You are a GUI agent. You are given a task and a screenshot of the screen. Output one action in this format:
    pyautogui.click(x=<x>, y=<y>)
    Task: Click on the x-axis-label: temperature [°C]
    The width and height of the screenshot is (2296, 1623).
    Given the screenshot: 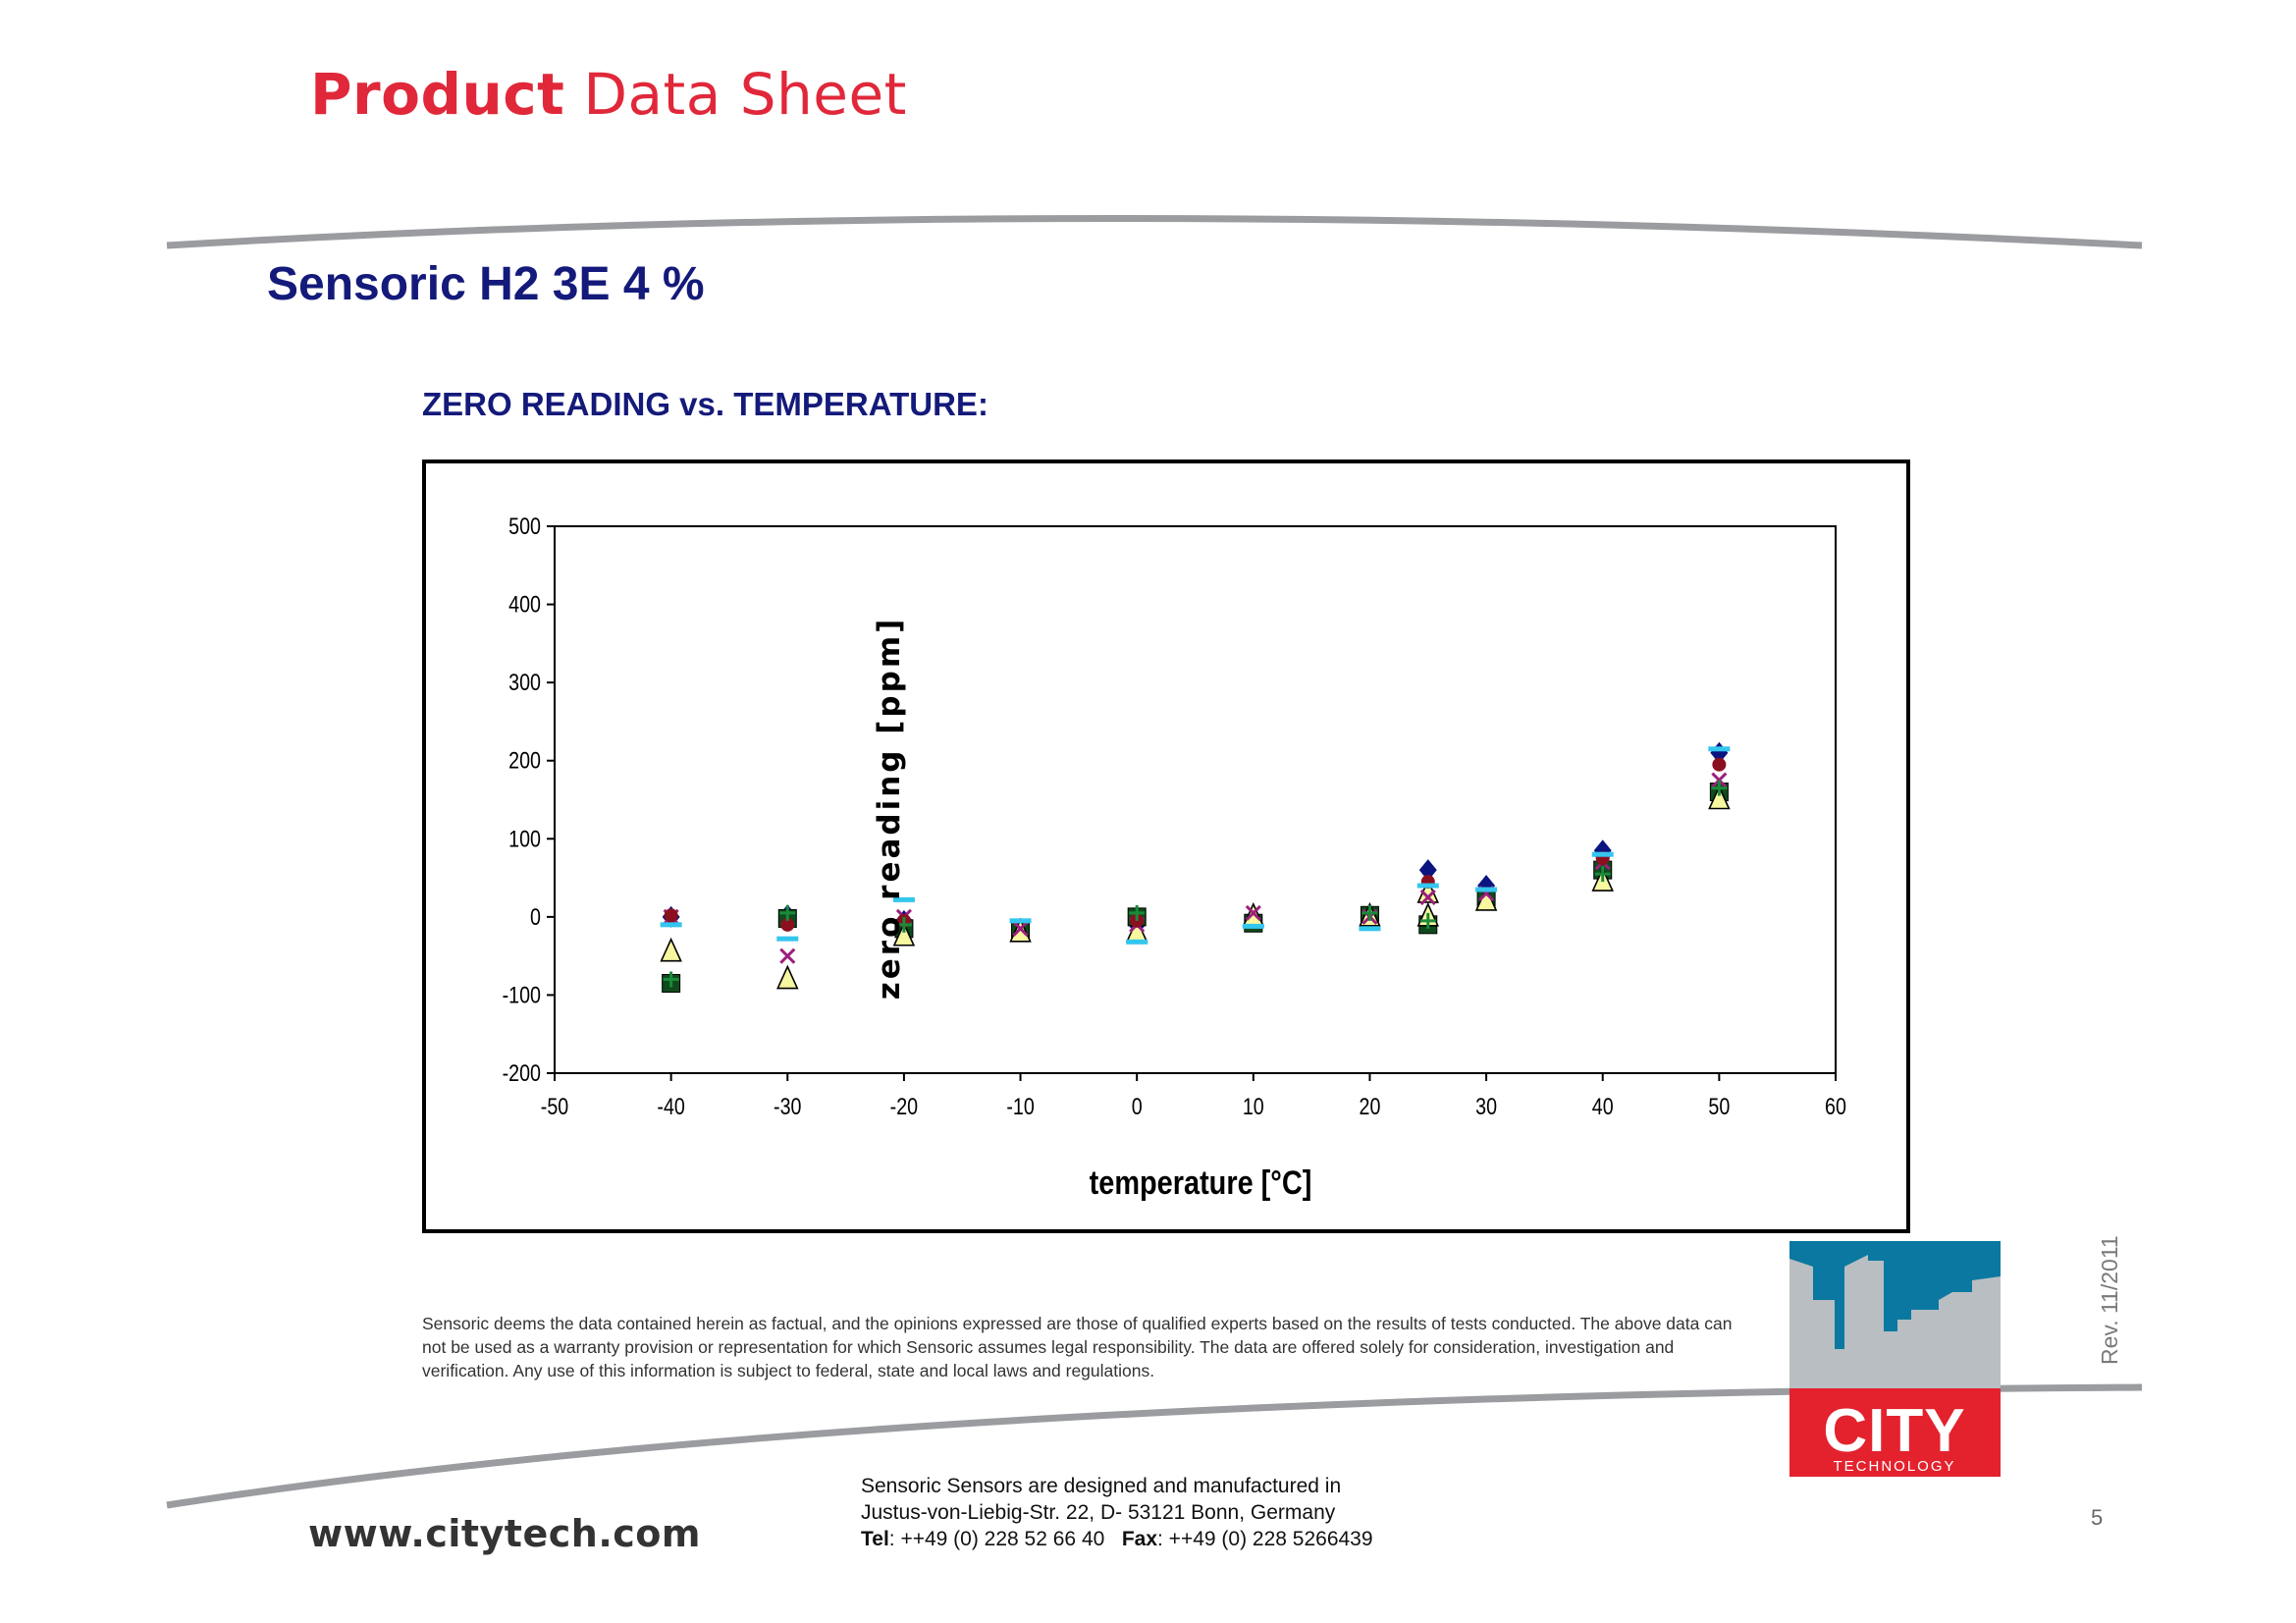 What is the action you would take?
    pyautogui.click(x=1201, y=1182)
    